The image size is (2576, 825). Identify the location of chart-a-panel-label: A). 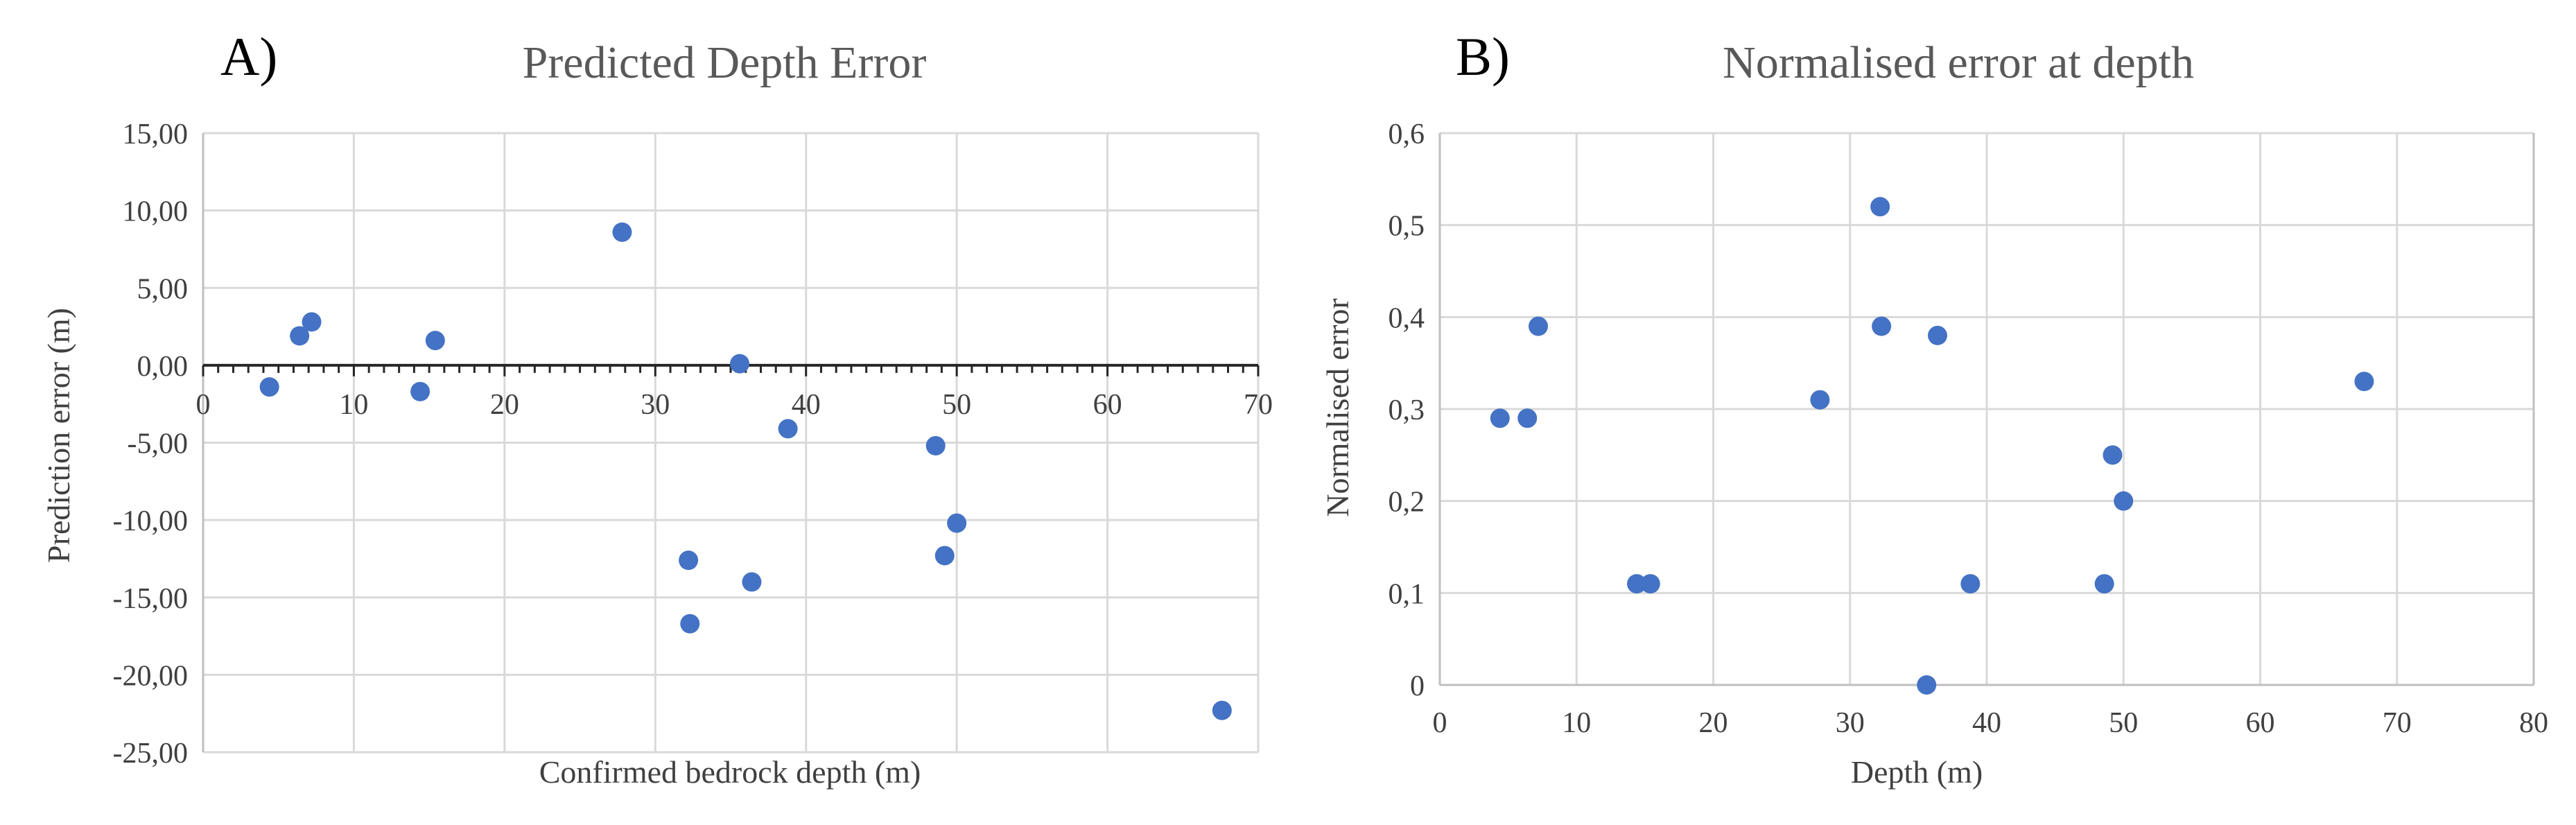
(248, 56).